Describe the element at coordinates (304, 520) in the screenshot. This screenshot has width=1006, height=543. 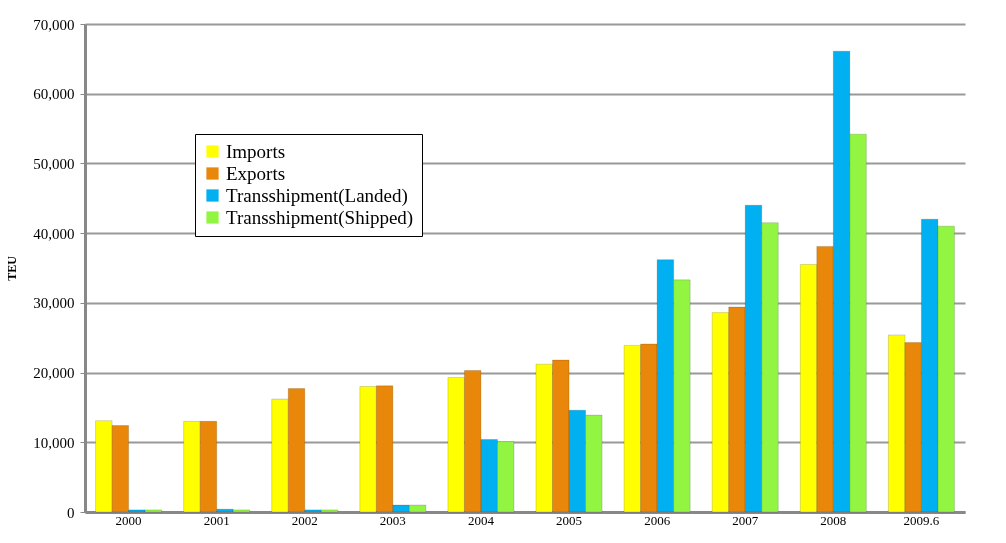
I see `x-tick-label: 2002` at that location.